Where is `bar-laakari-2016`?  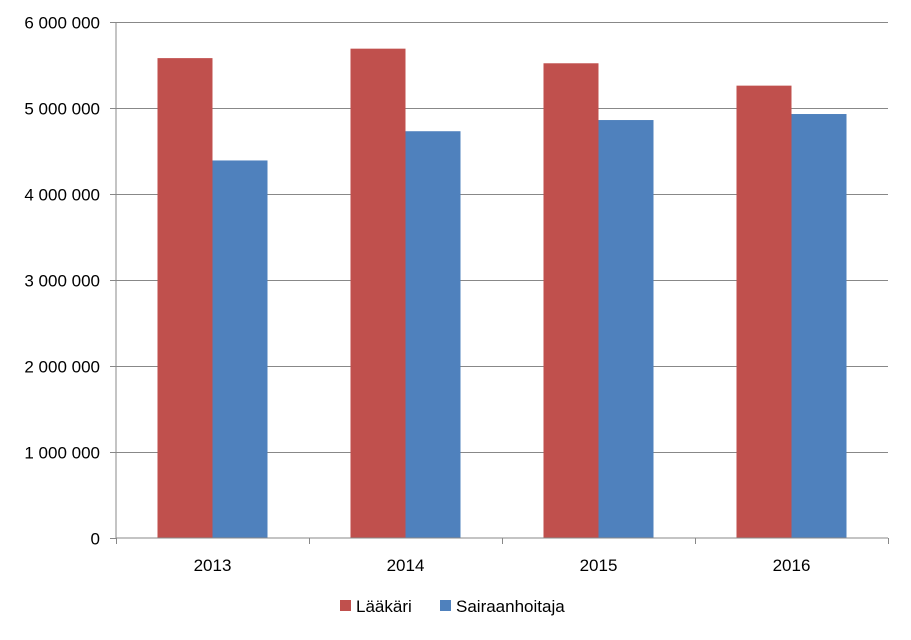
bar-laakari-2016 is located at coordinates (764, 311).